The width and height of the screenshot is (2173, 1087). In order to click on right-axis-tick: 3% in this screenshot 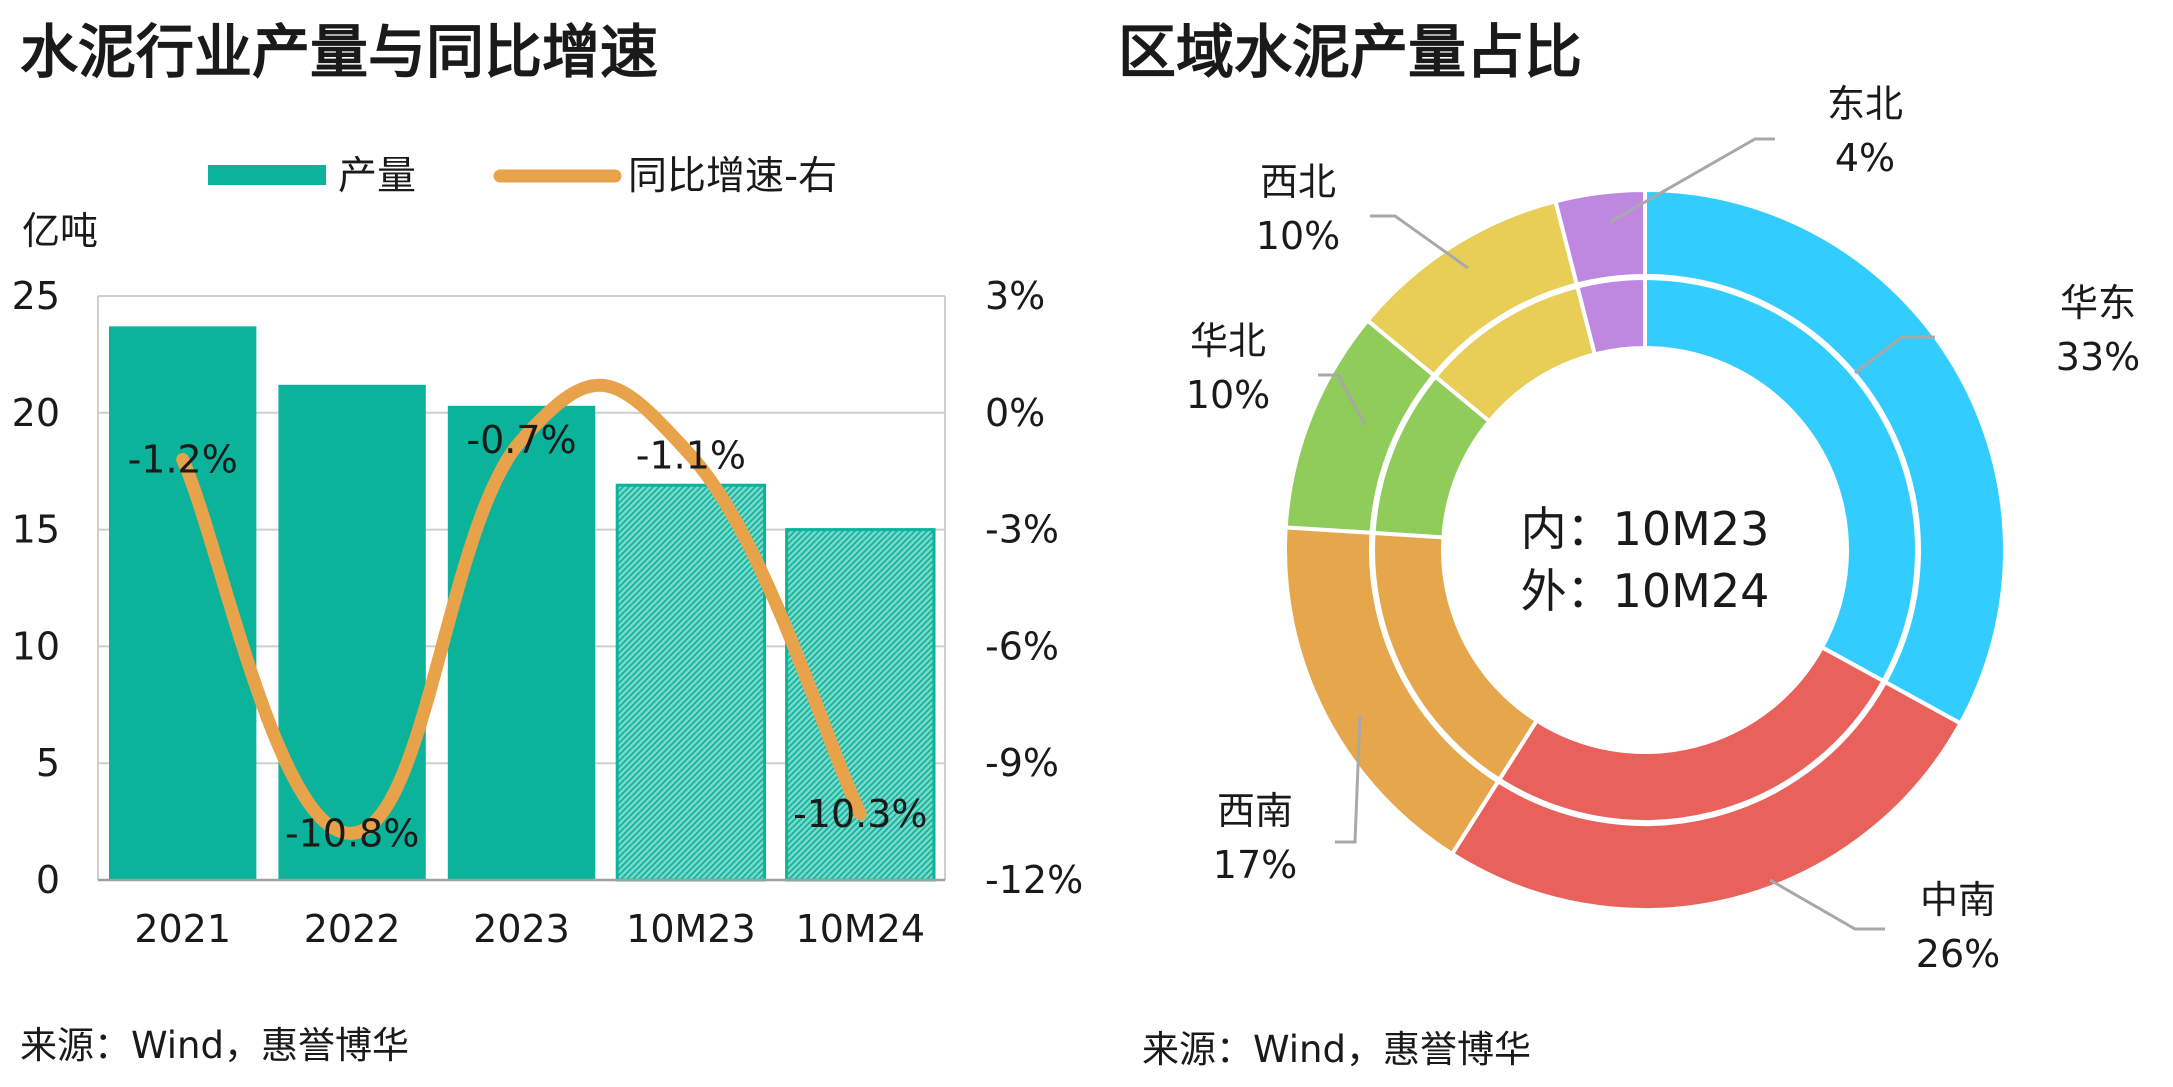, I will do `click(1015, 296)`.